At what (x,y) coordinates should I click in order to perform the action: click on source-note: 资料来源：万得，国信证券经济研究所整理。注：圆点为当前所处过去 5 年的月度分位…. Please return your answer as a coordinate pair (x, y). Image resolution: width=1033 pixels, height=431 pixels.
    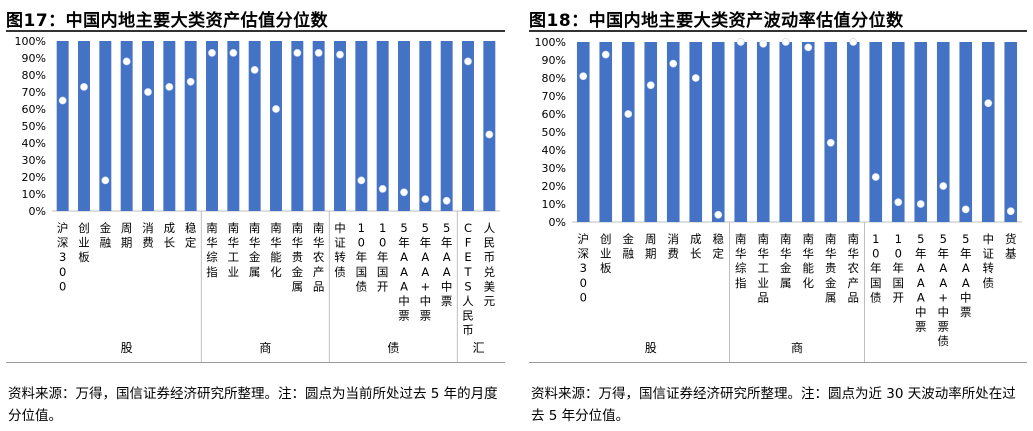
    Looking at the image, I should click on (253, 405).